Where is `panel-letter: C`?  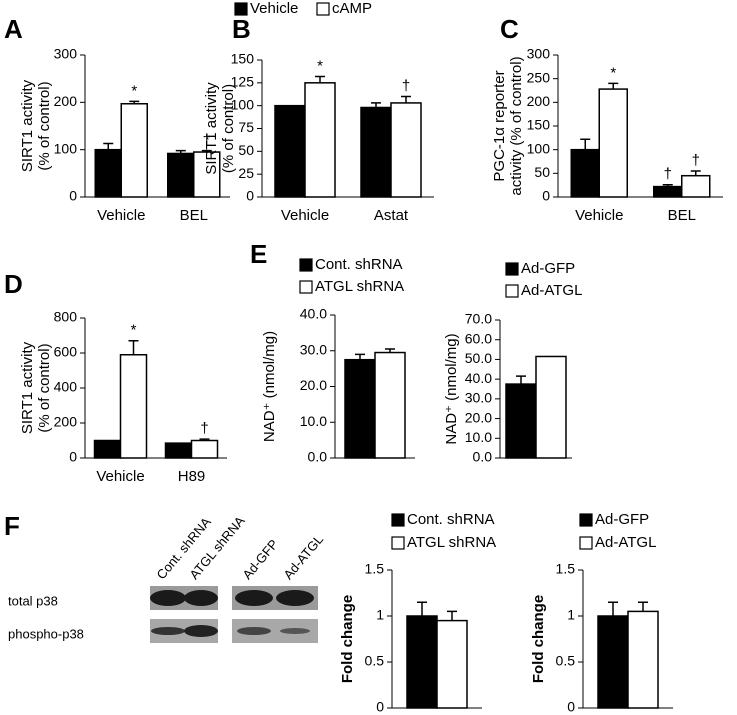
panel-letter: C is located at coordinates (509, 29).